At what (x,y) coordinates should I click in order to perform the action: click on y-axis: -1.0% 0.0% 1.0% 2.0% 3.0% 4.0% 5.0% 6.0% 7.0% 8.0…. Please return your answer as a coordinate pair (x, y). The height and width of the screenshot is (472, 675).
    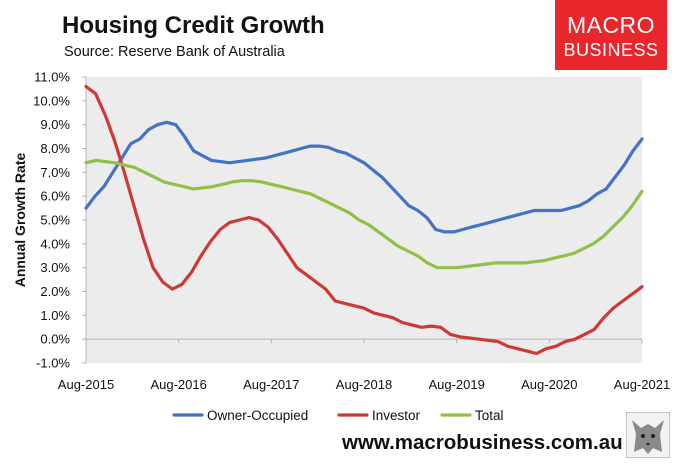
    Looking at the image, I should click on (60, 220).